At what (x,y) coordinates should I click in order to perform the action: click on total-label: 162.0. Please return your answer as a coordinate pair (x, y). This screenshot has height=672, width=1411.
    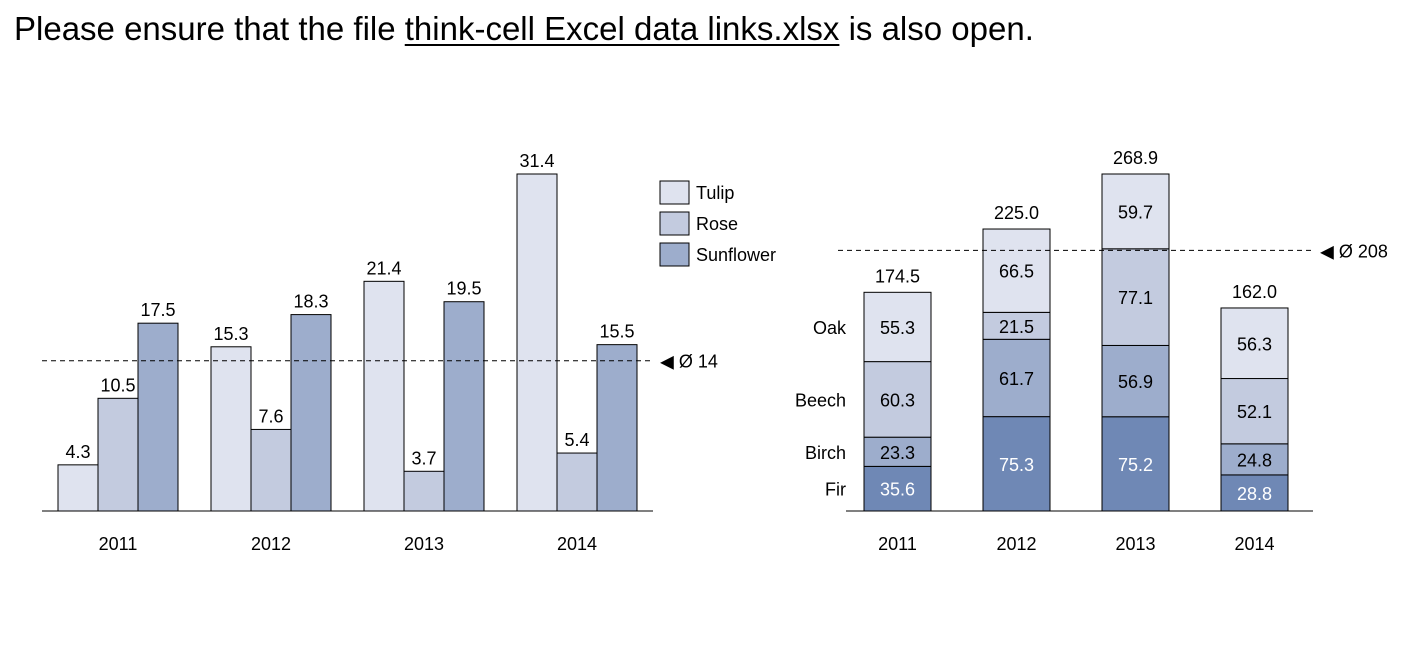
    Looking at the image, I should click on (1254, 292).